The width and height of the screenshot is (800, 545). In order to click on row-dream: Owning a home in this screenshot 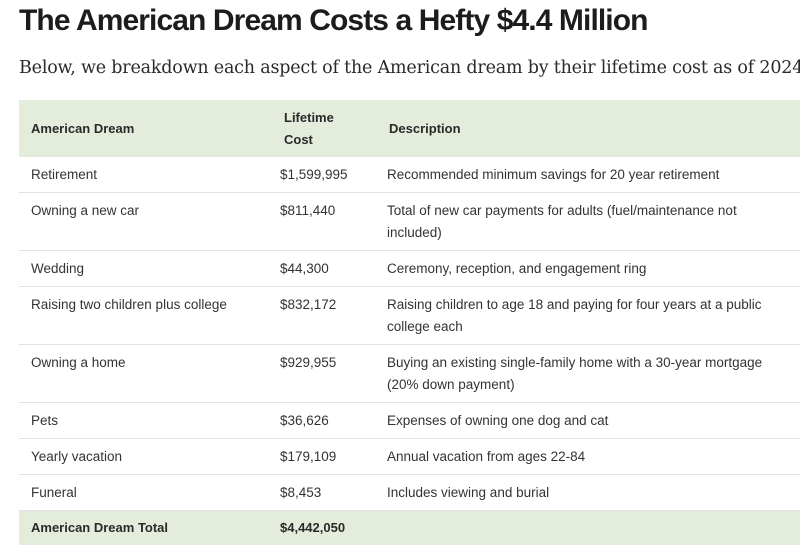, I will do `click(145, 374)`.